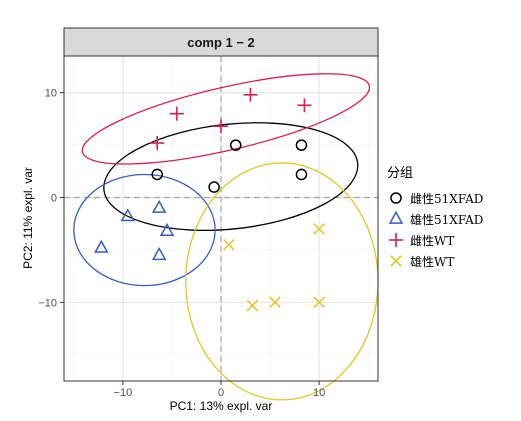  What do you see at coordinates (319, 393) in the screenshot?
I see `x-tick-label: 10` at bounding box center [319, 393].